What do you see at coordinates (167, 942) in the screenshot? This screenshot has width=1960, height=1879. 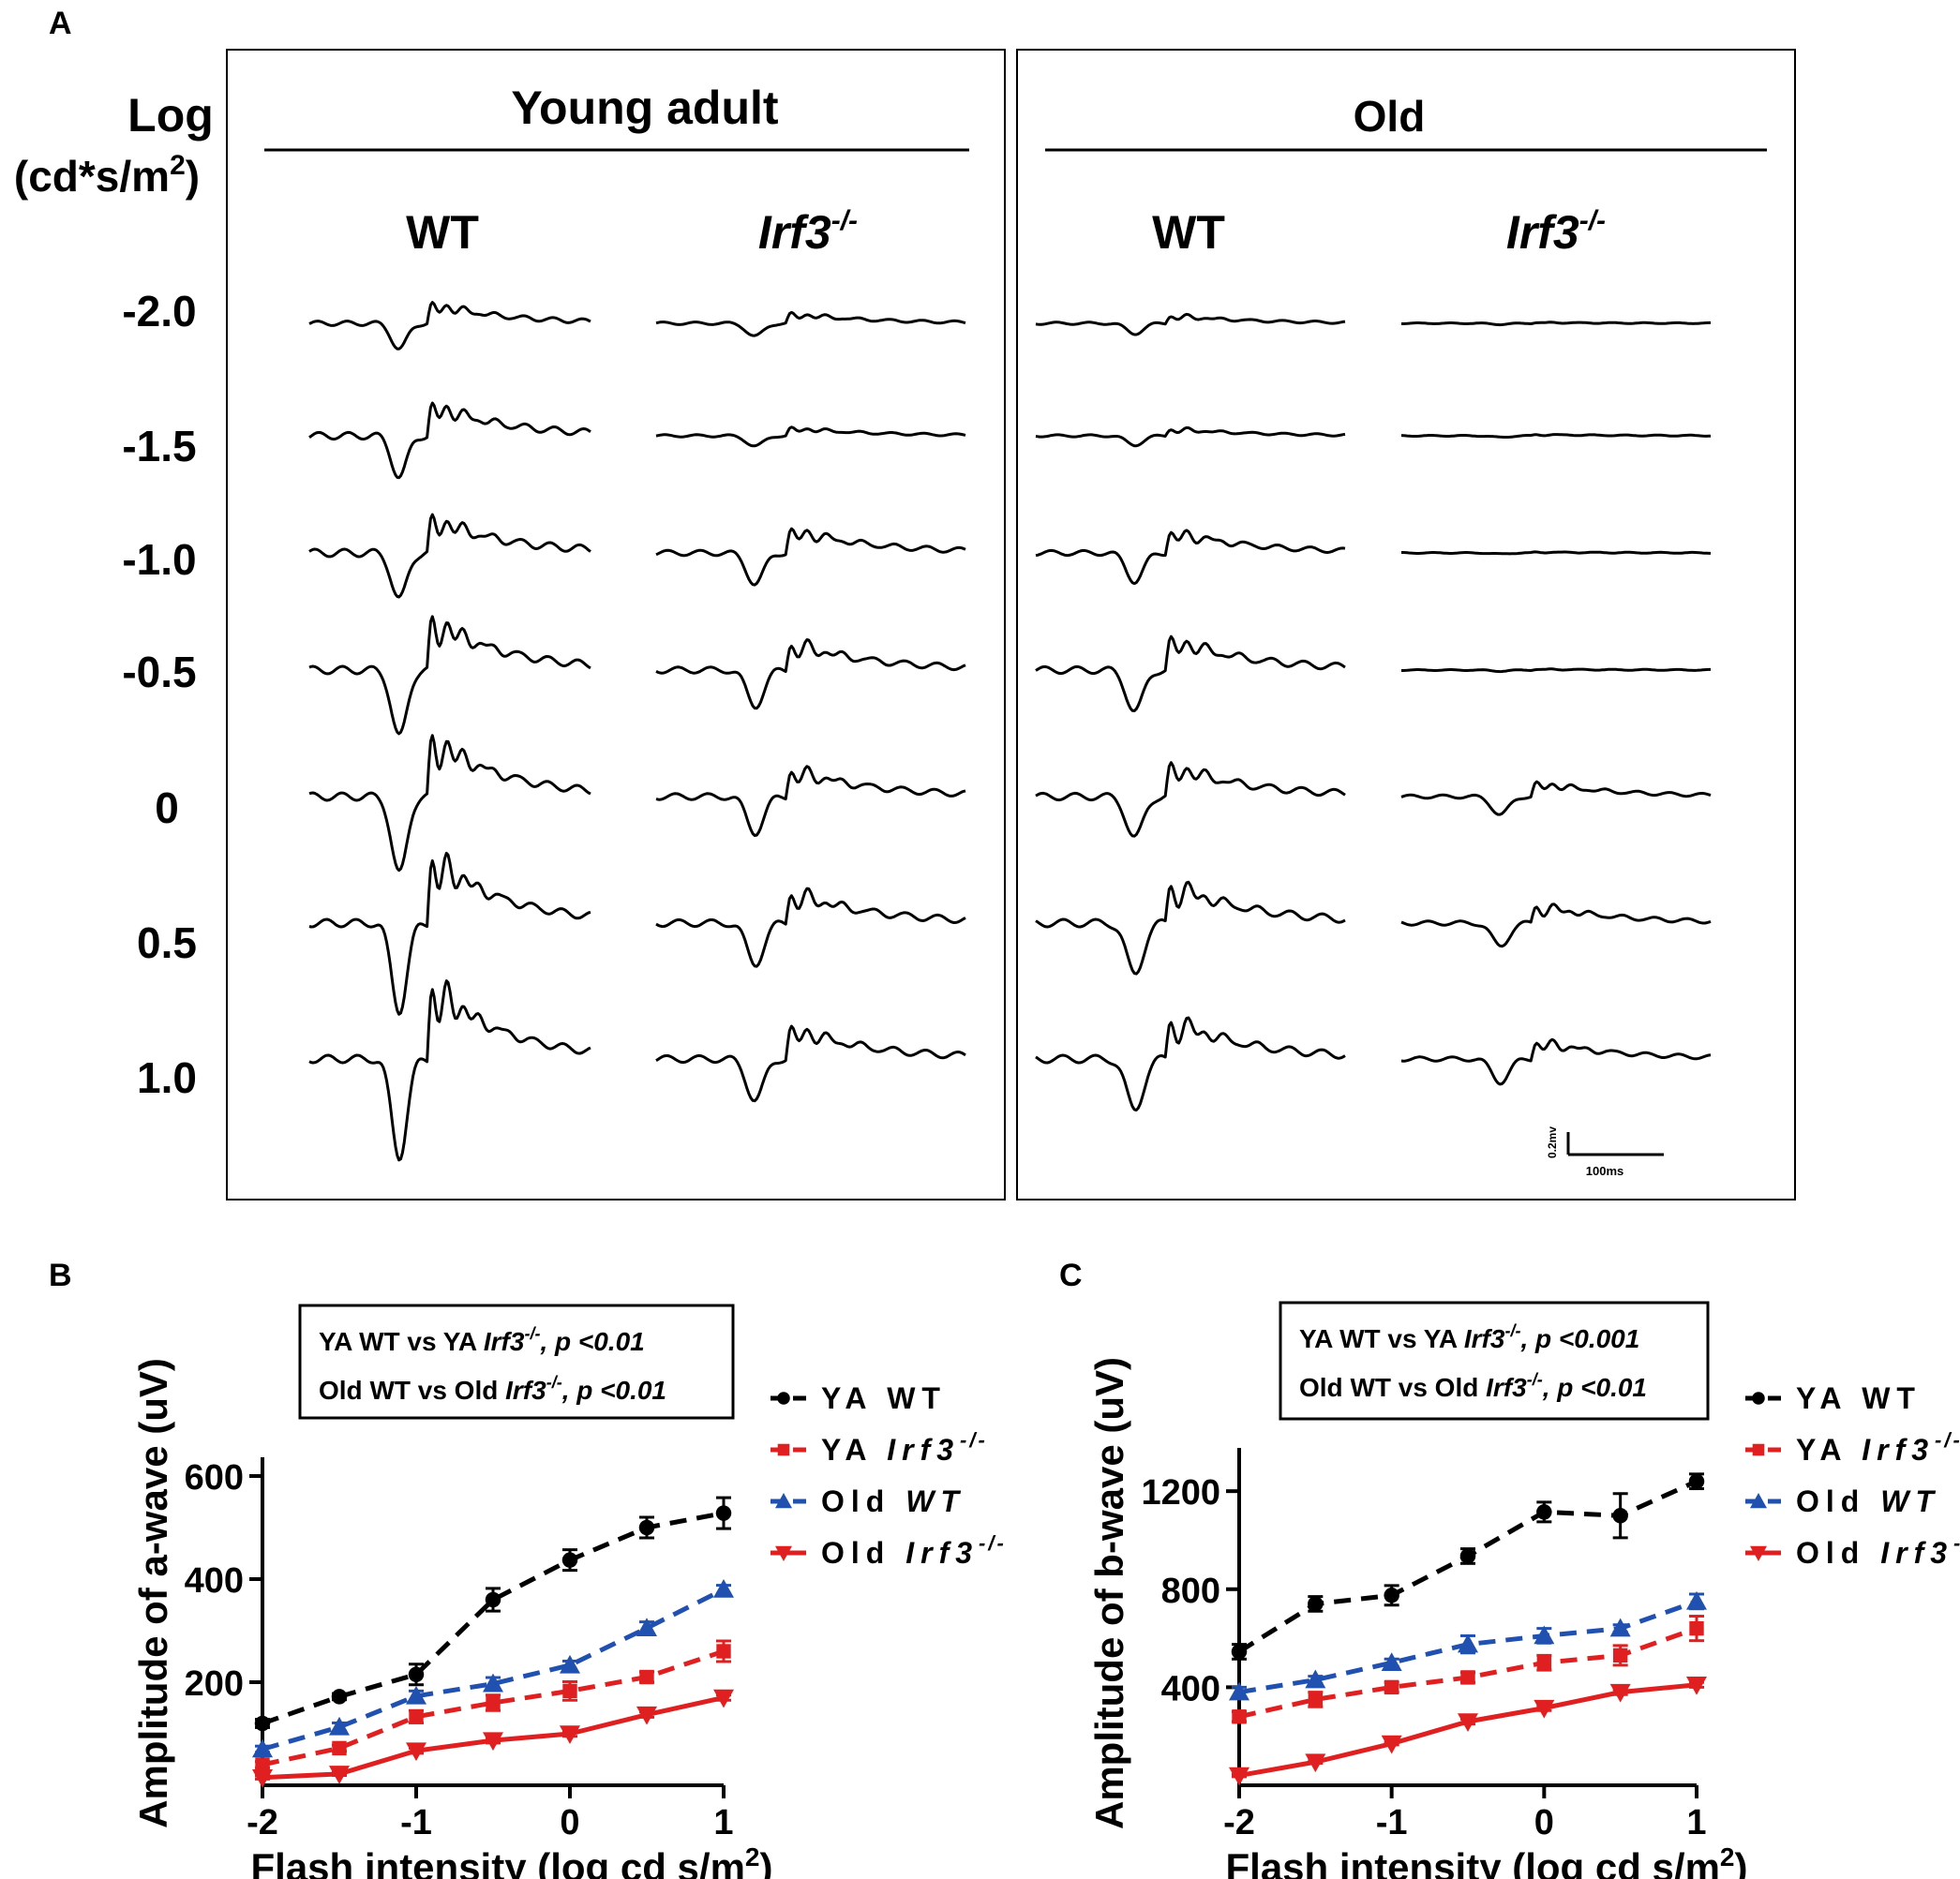 I see `intensity-label: 0.5` at bounding box center [167, 942].